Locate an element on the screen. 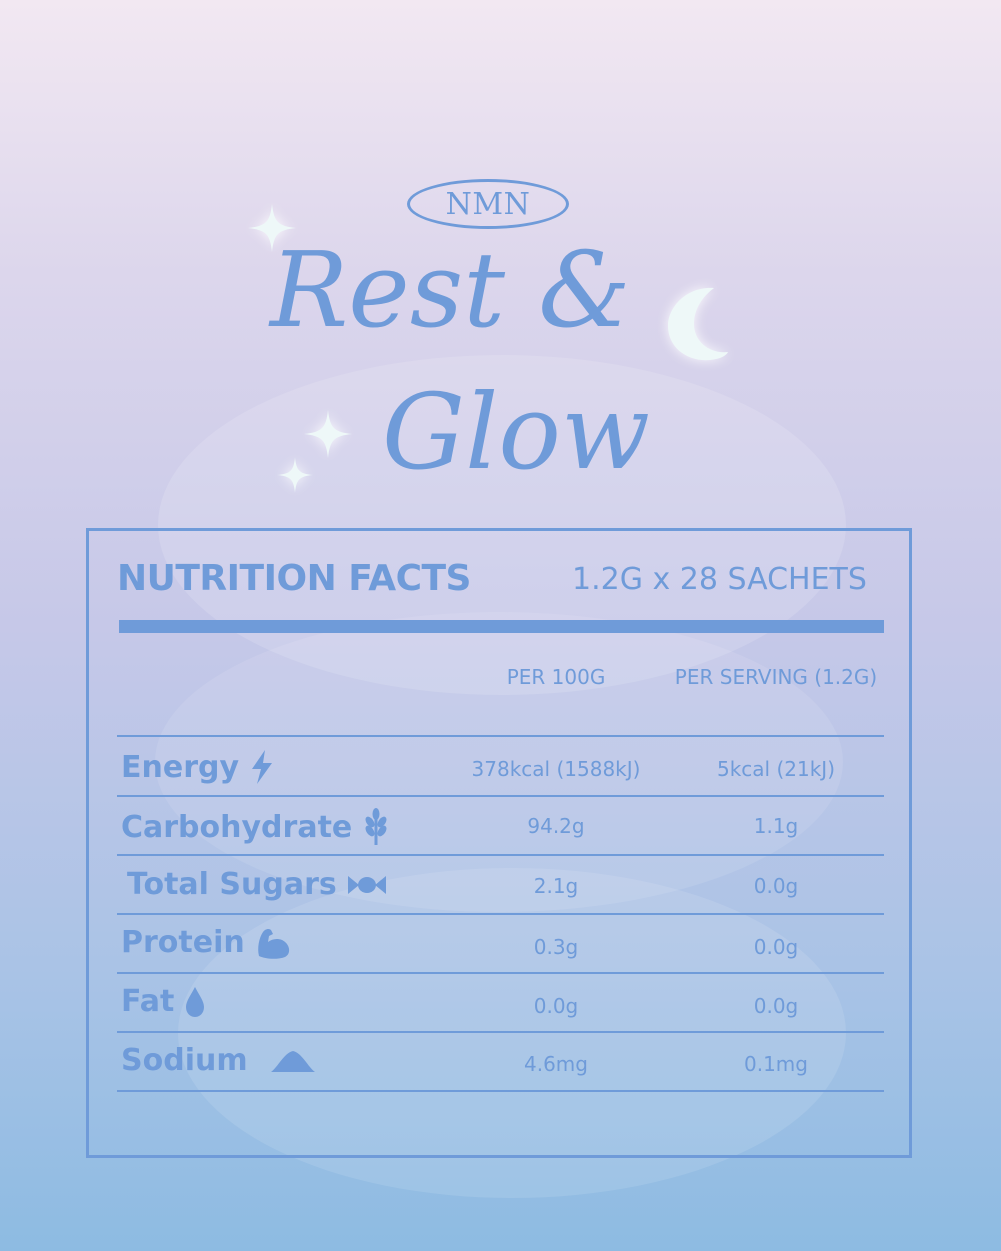 This screenshot has height=1251, width=1001. value-per-100g: 94.2g is located at coordinates (556, 826).